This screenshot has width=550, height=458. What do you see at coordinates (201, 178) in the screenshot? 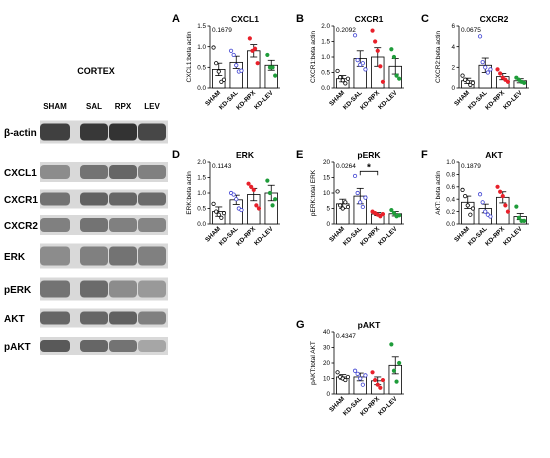
I see `y-tick-label: 1.5` at bounding box center [201, 178].